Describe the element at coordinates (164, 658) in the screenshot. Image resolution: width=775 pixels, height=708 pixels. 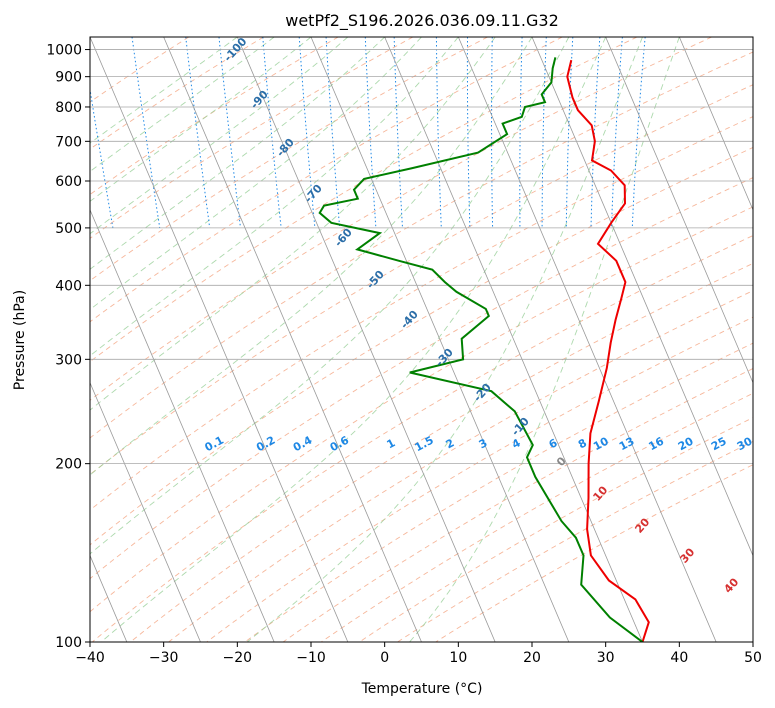
I see `x-tick-label: −30` at that location.